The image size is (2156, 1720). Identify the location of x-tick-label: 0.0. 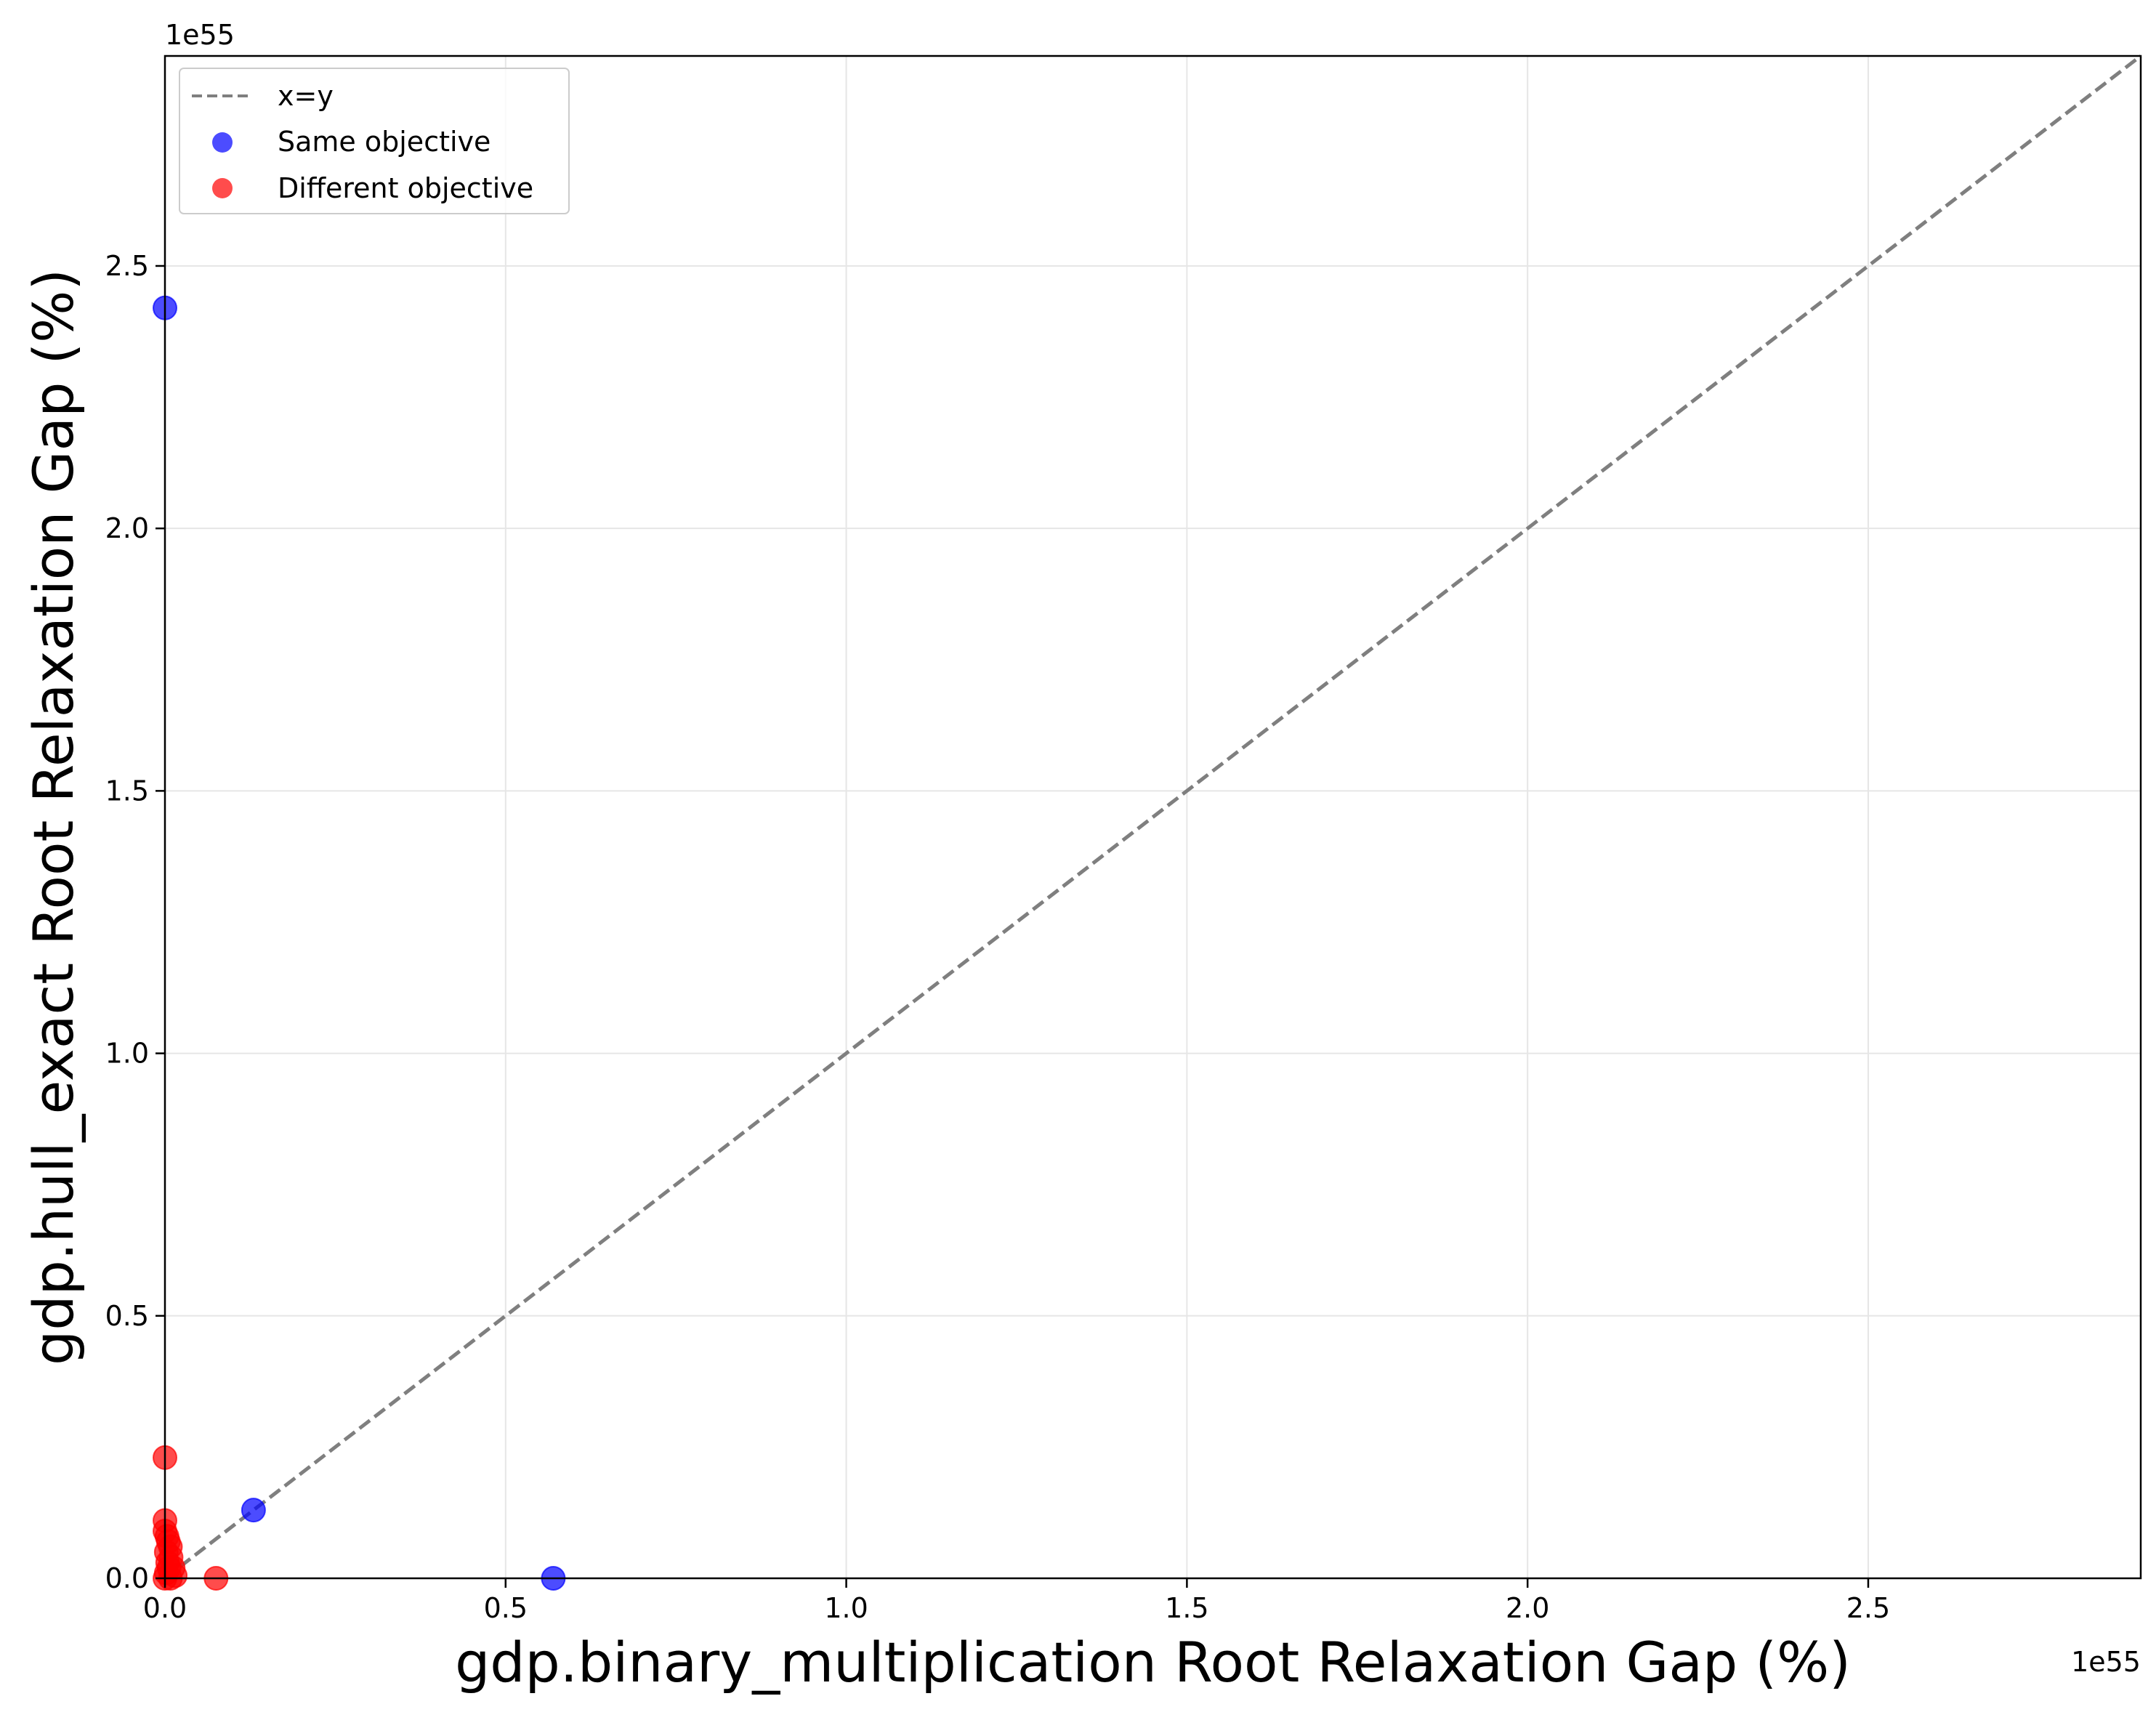
(165, 1608).